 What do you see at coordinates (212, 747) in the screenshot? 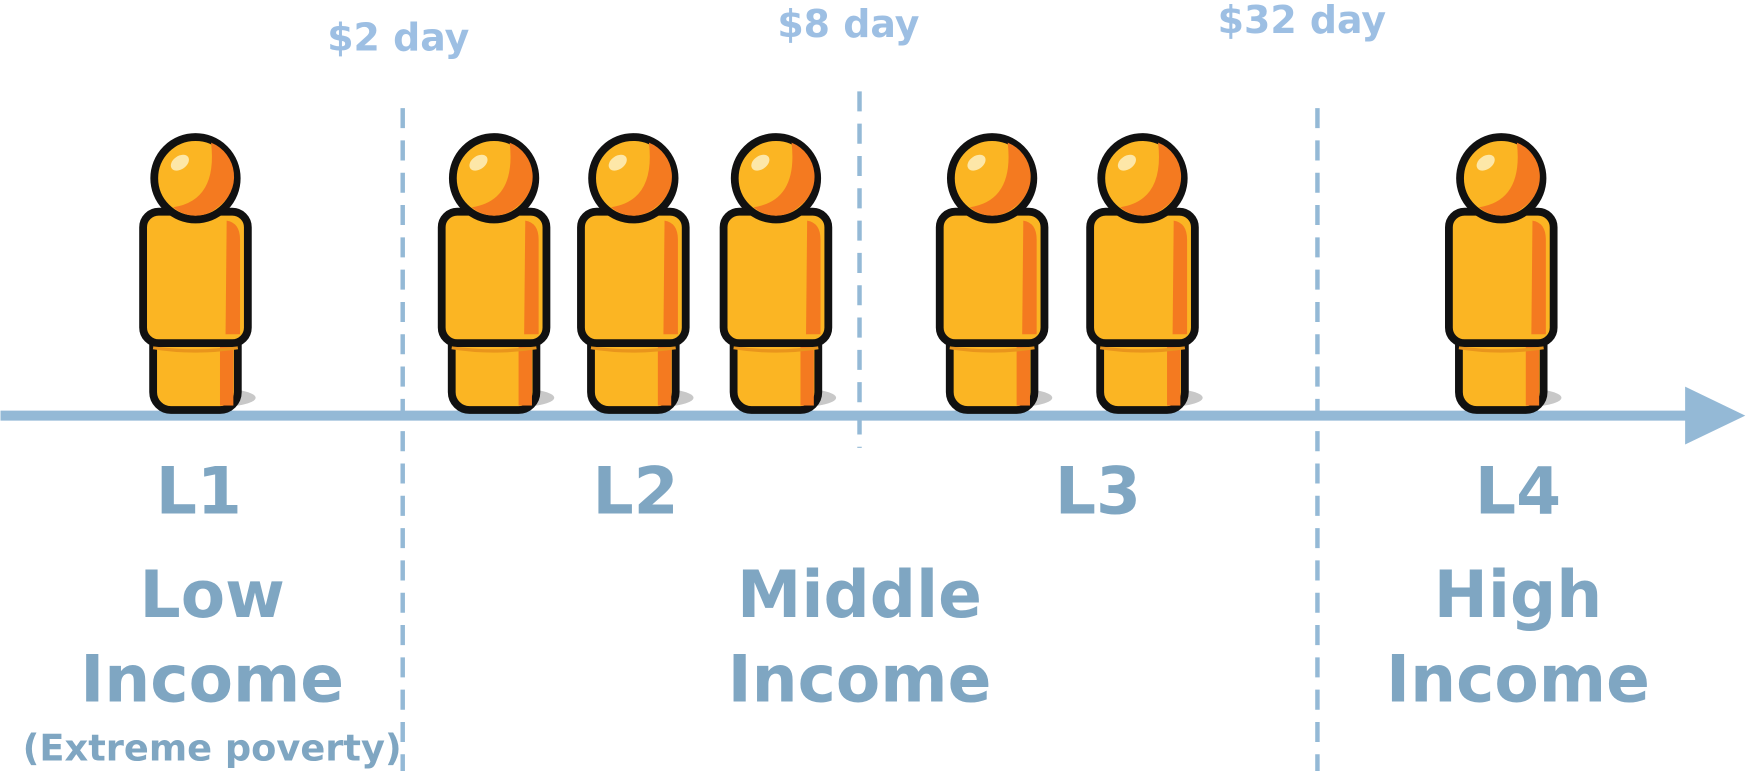
I see `group-note: (Extreme poverty)` at bounding box center [212, 747].